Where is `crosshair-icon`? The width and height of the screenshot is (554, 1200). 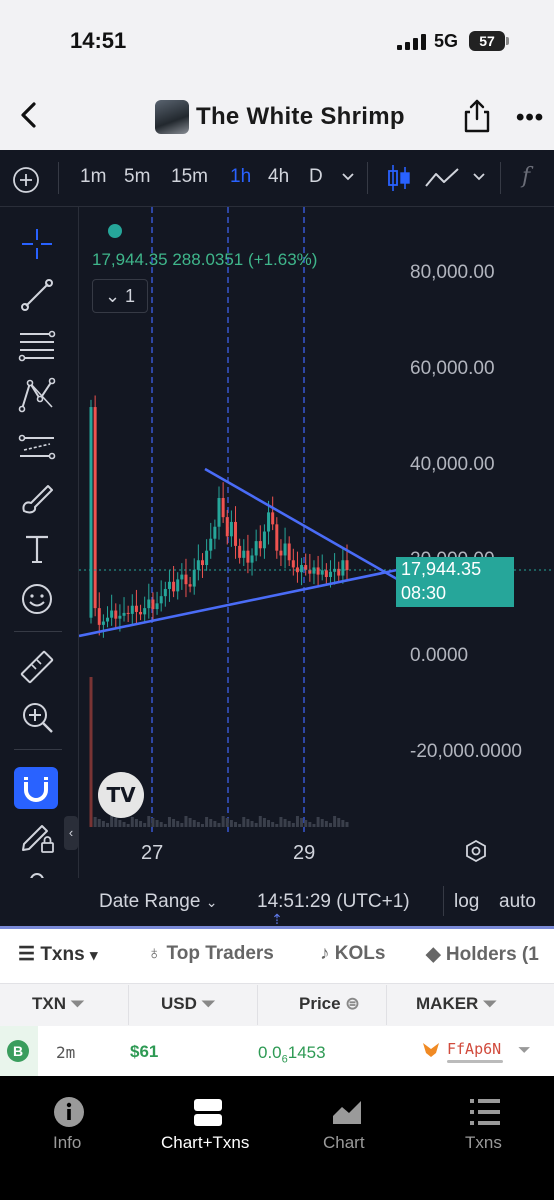
crosshair-icon is located at coordinates (37, 244).